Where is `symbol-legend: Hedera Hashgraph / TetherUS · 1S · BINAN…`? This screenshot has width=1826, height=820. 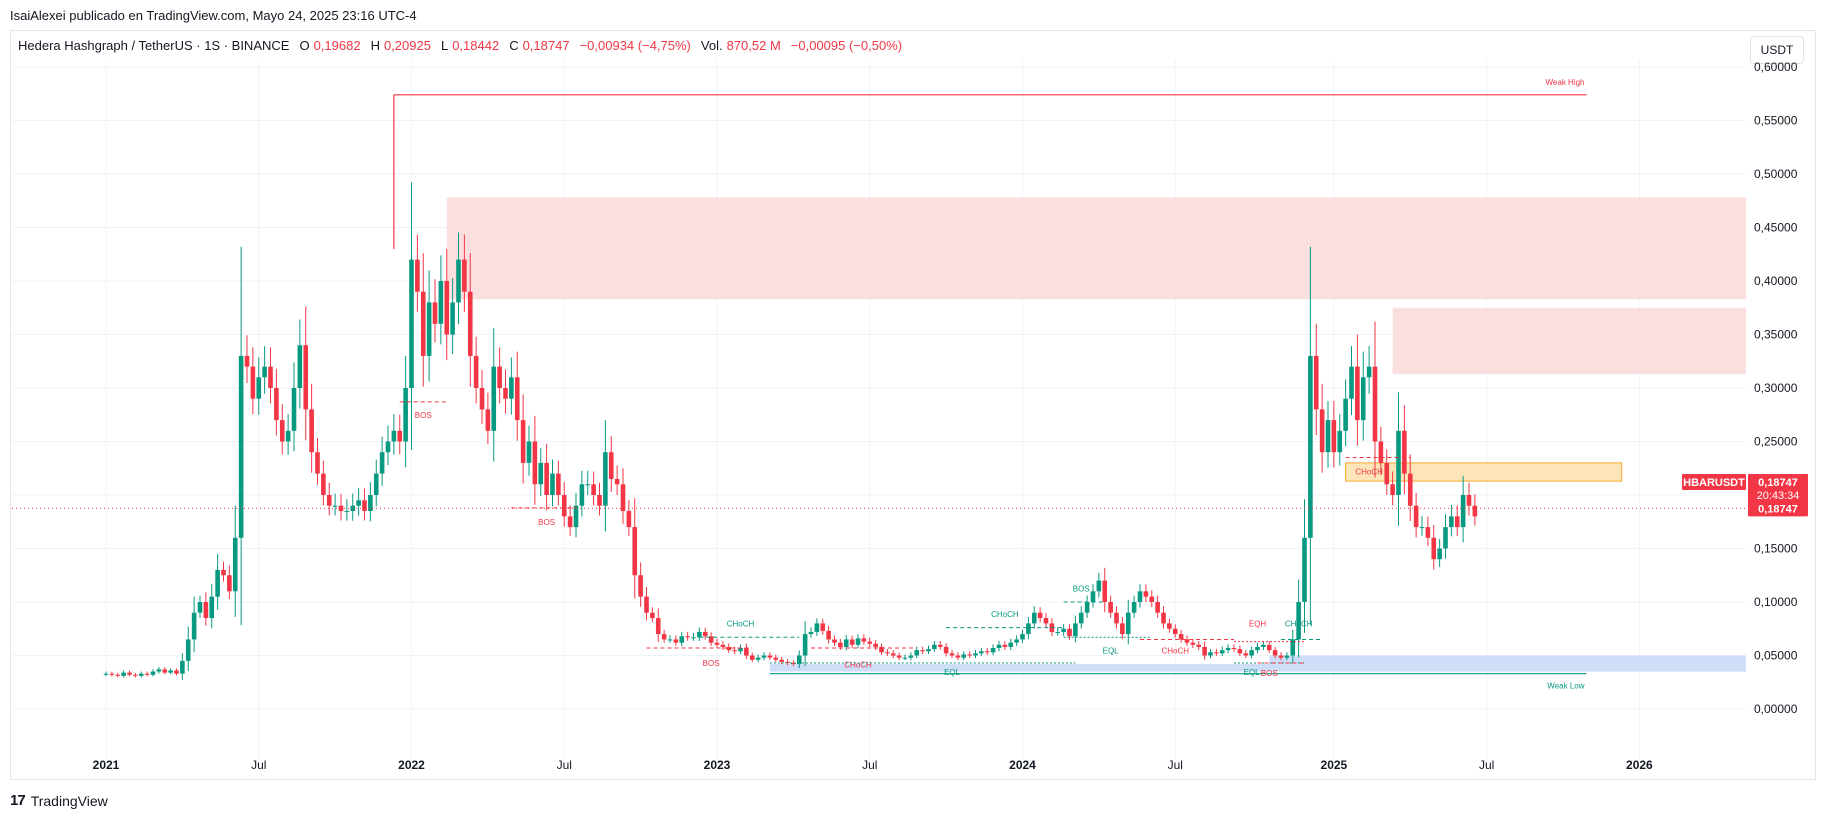 symbol-legend: Hedera Hashgraph / TetherUS · 1S · BINAN… is located at coordinates (460, 45).